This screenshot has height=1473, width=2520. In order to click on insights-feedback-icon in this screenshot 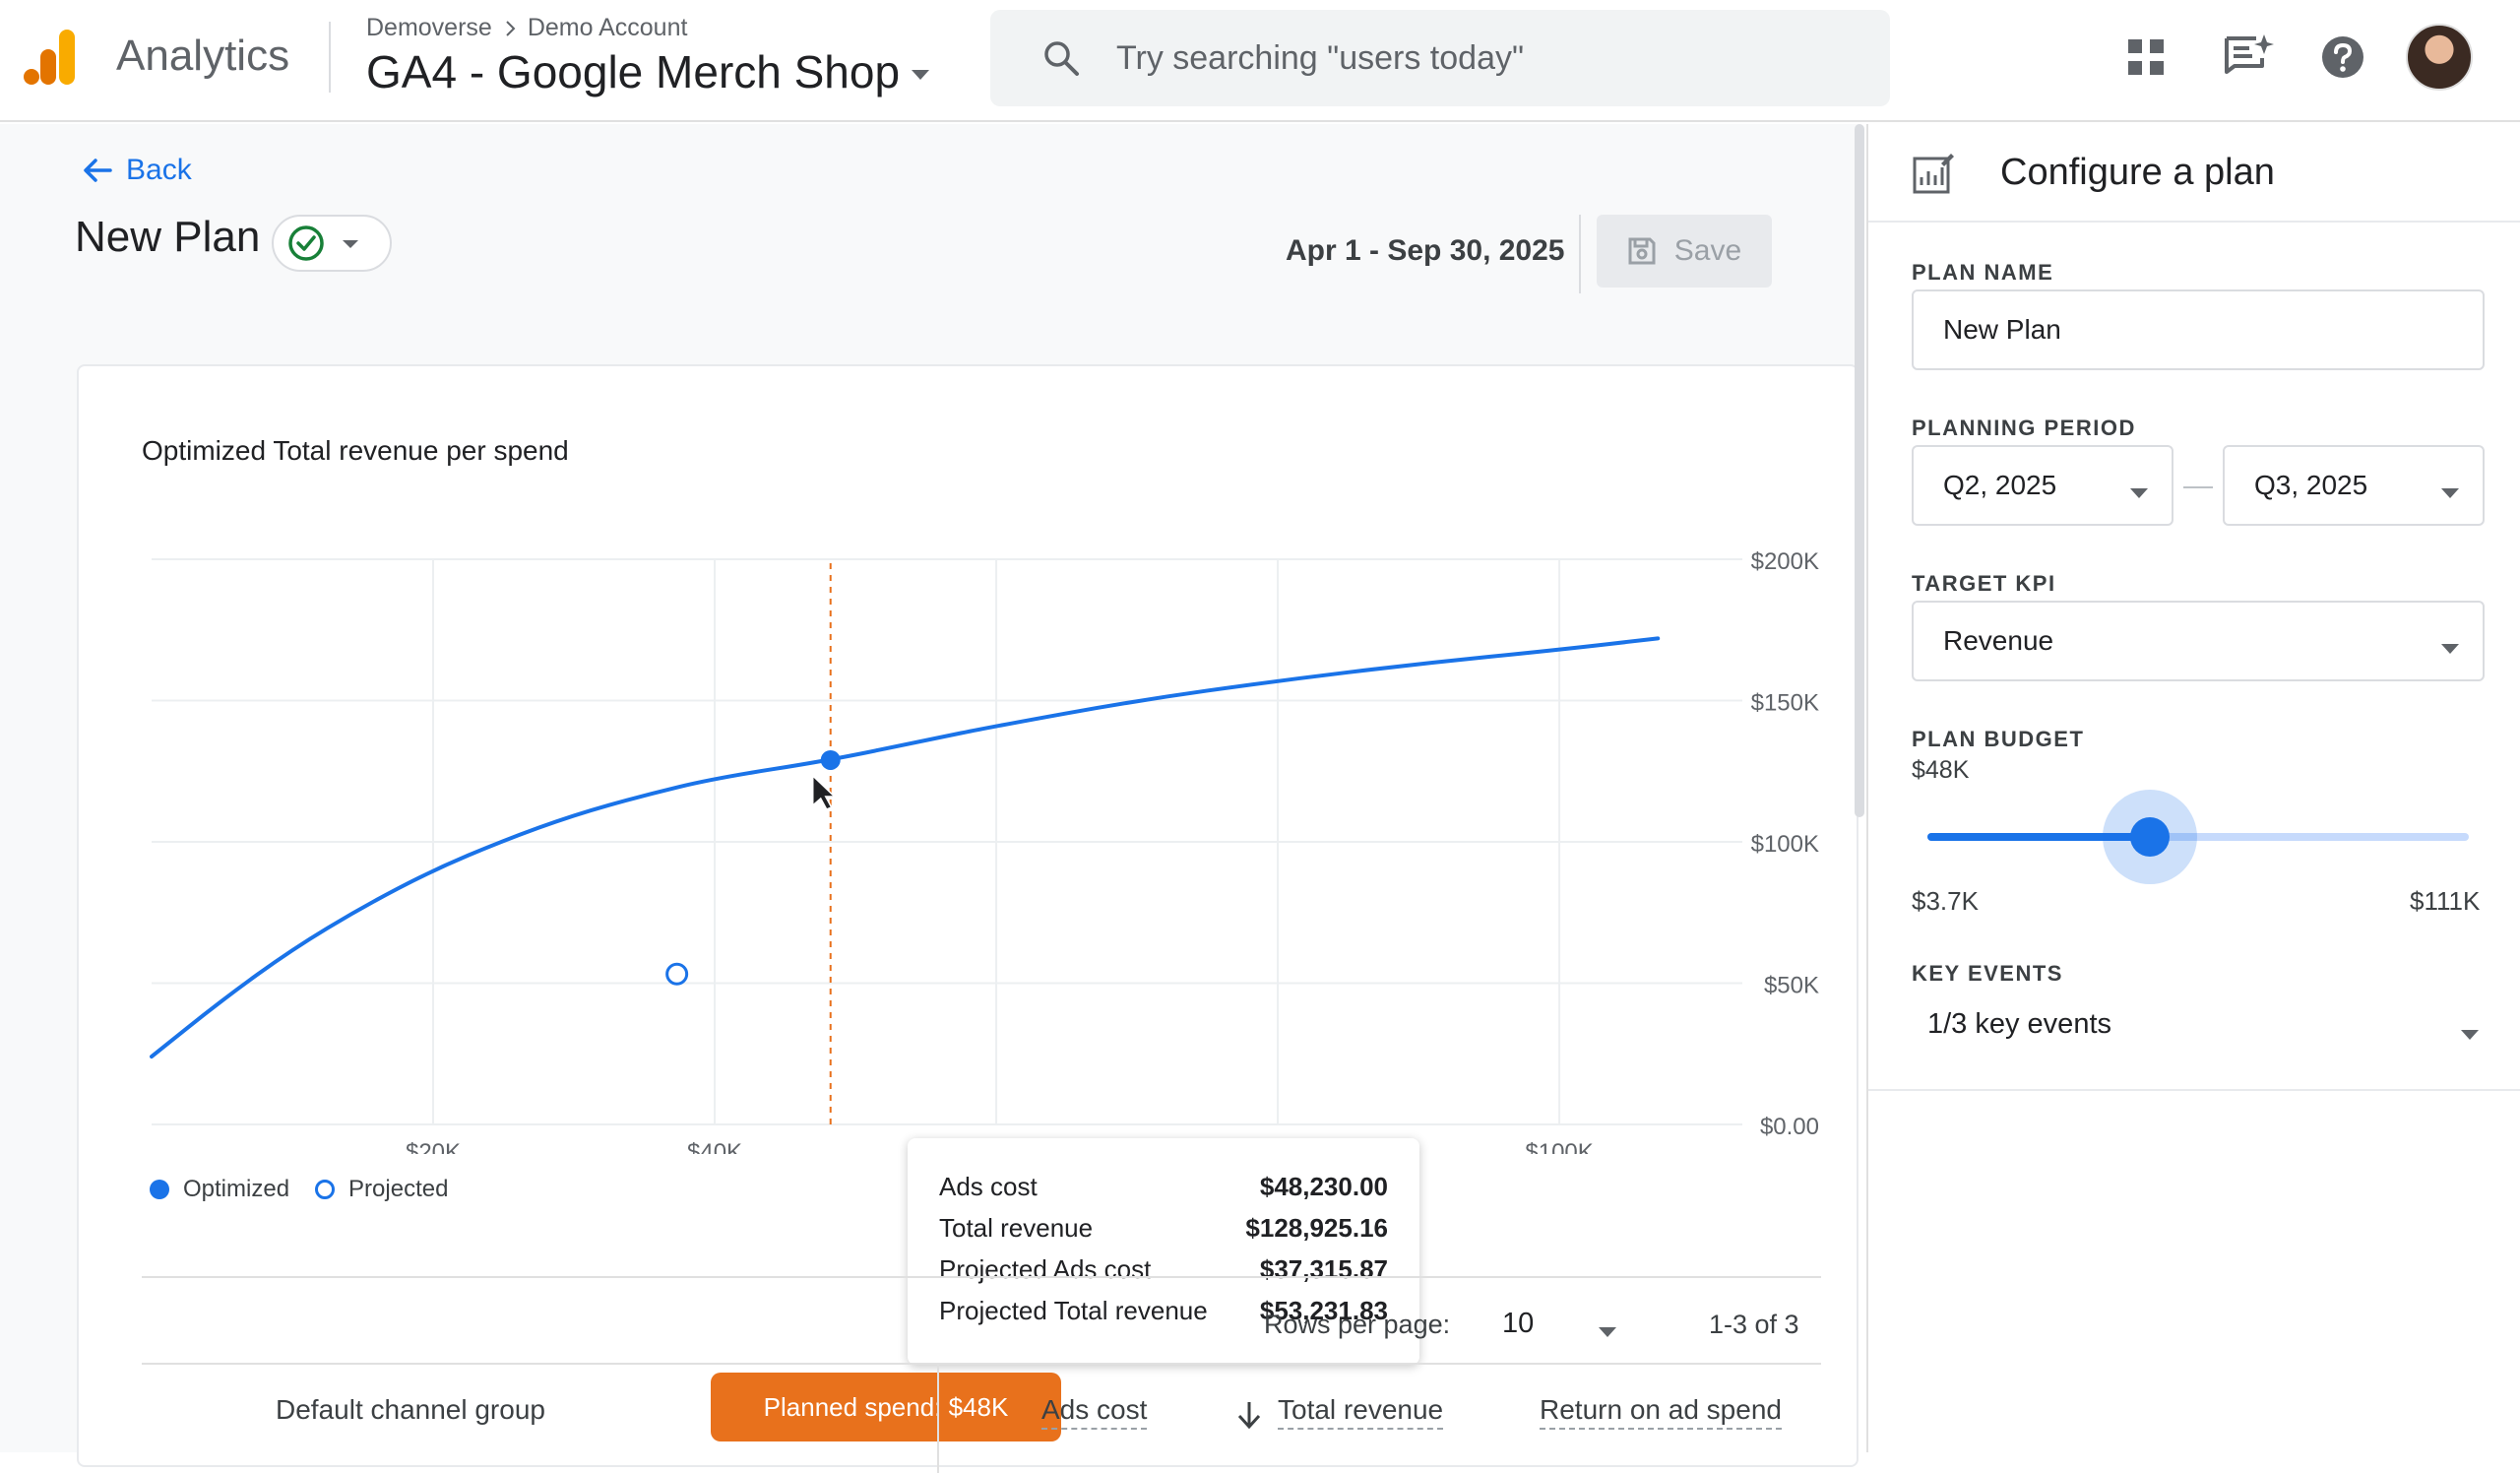, I will do `click(2248, 57)`.